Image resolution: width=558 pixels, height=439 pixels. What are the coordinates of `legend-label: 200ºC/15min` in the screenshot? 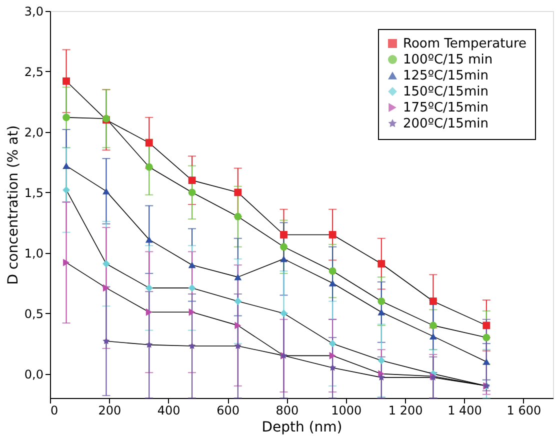 It's located at (445, 124).